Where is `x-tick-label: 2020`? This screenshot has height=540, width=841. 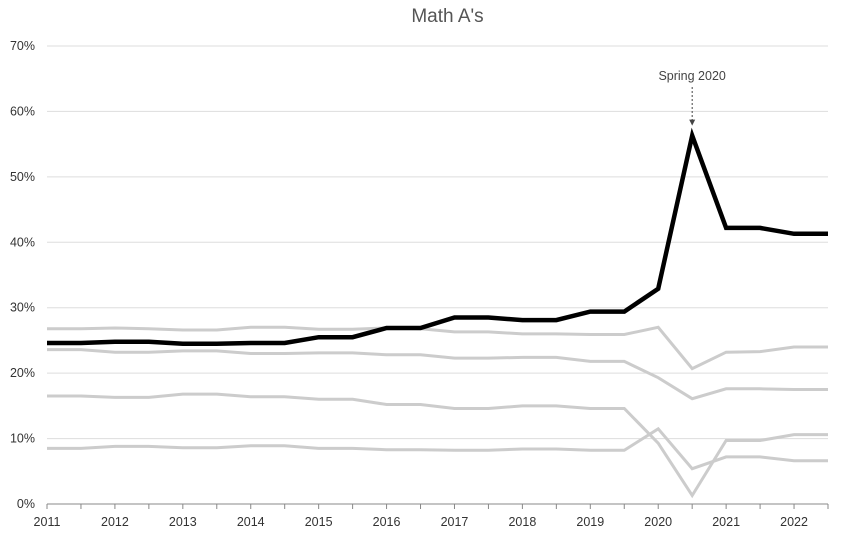 x-tick-label: 2020 is located at coordinates (658, 522).